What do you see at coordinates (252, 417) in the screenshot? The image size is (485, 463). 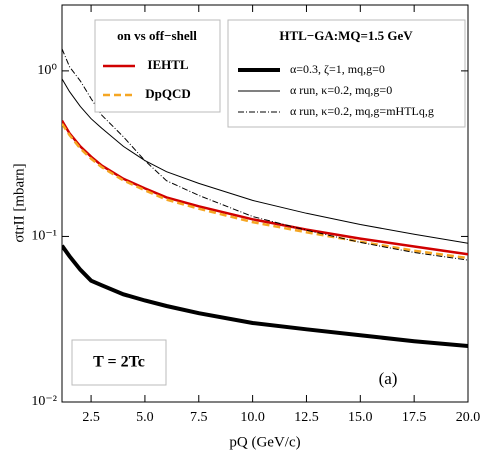 I see `x-tick-label: 10.0` at bounding box center [252, 417].